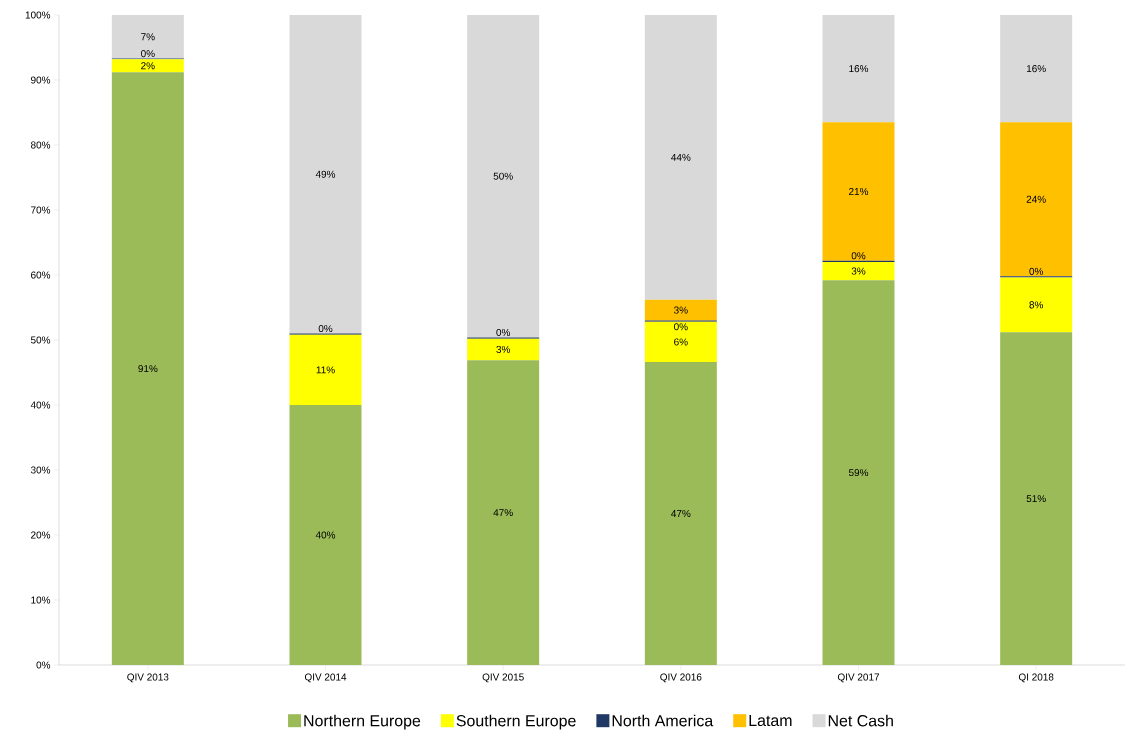 The height and width of the screenshot is (738, 1131). I want to click on data-label: 40%, so click(325, 535).